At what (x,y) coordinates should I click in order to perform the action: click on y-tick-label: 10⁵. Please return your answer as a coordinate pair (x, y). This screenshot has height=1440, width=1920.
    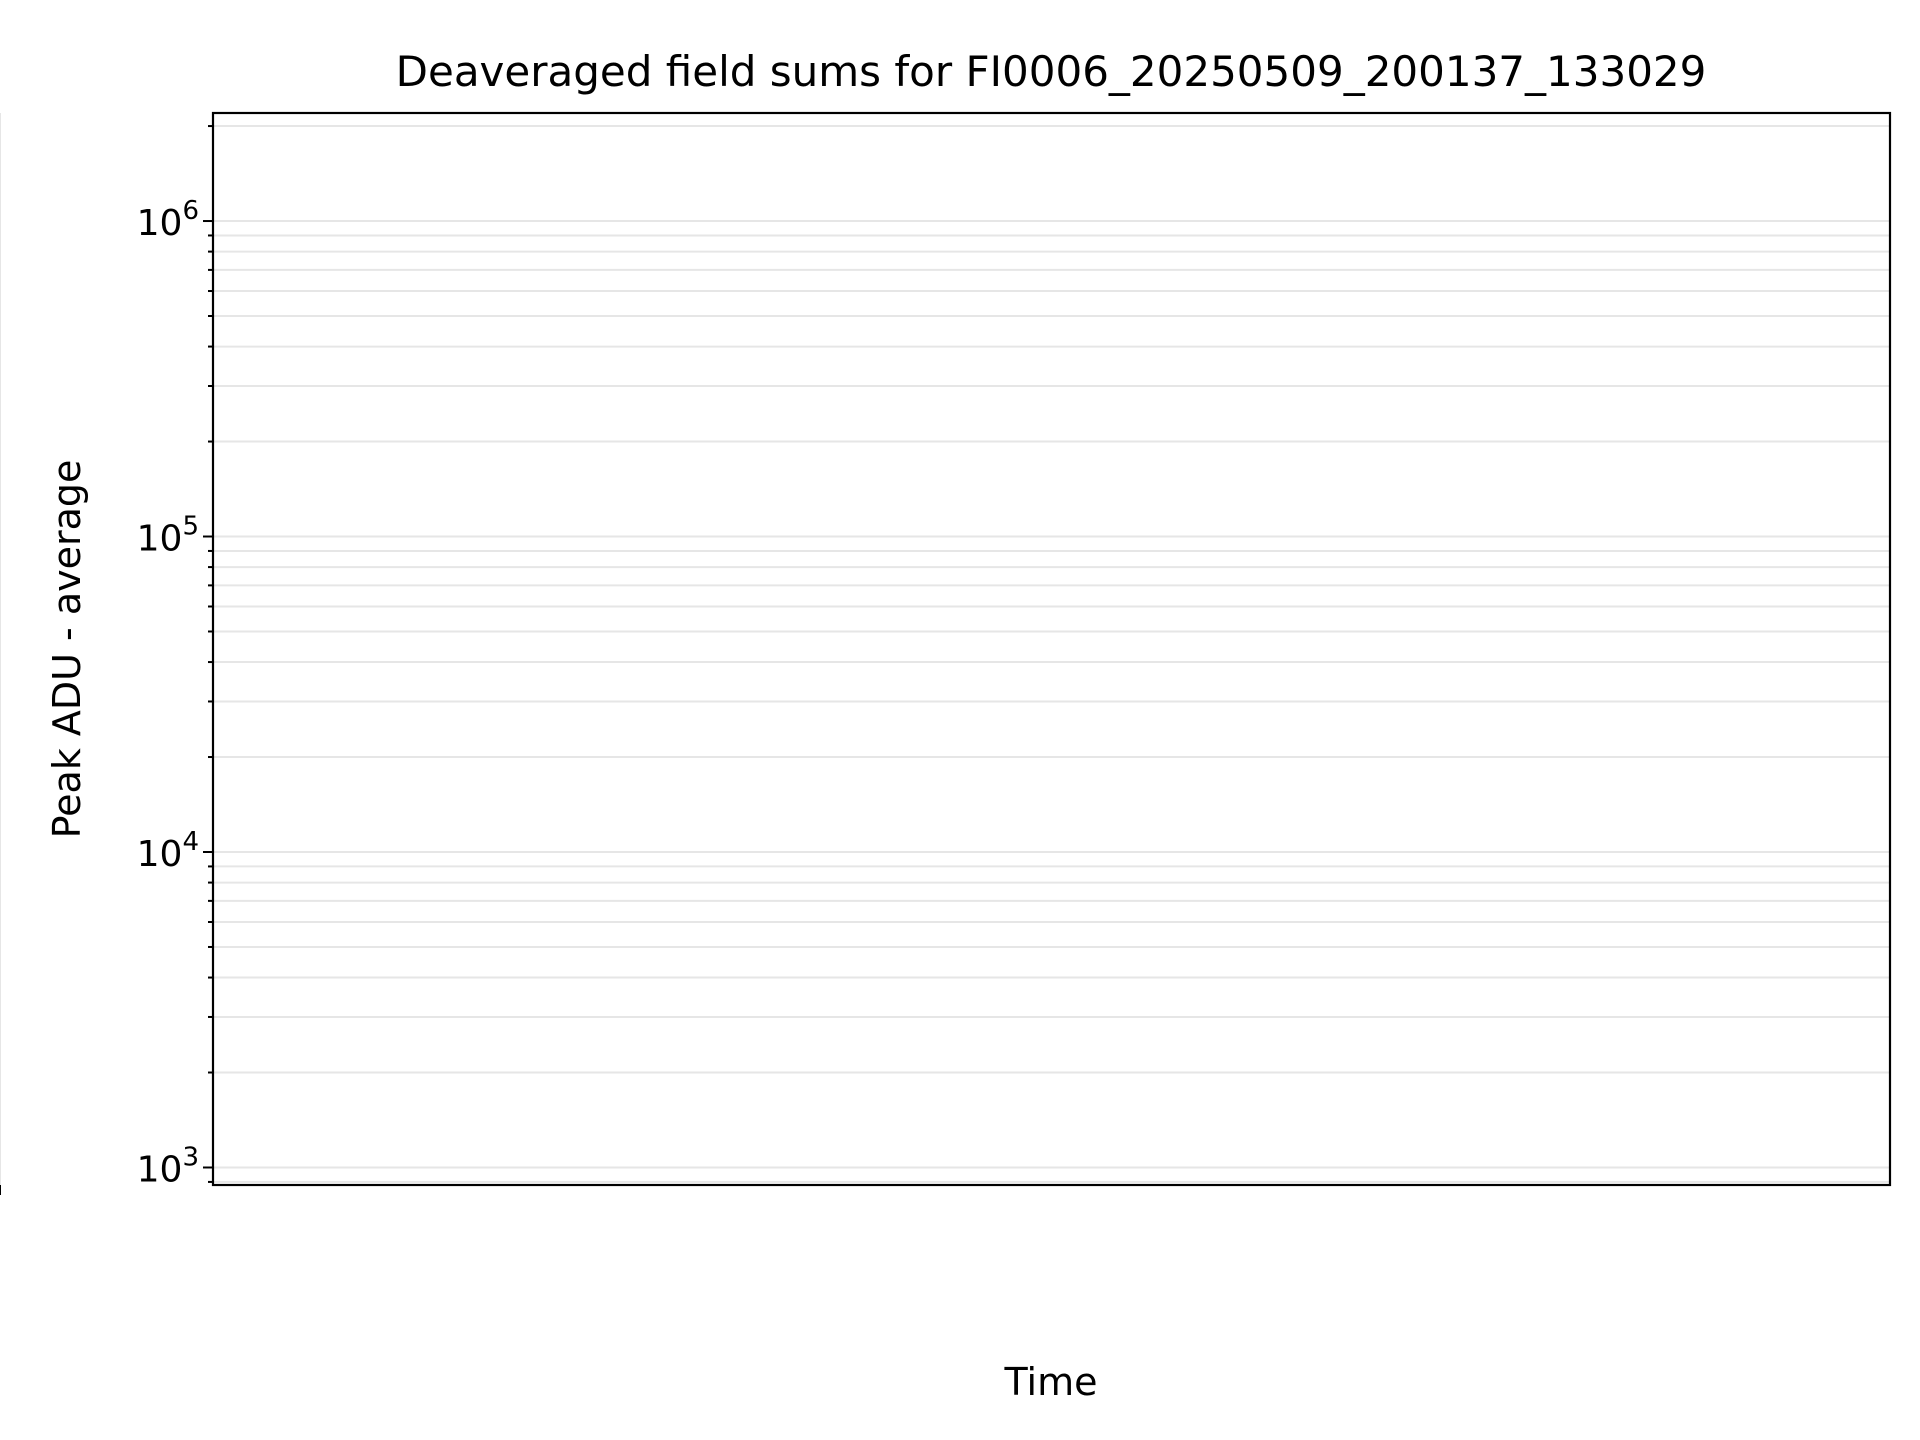
    Looking at the image, I should click on (168, 536).